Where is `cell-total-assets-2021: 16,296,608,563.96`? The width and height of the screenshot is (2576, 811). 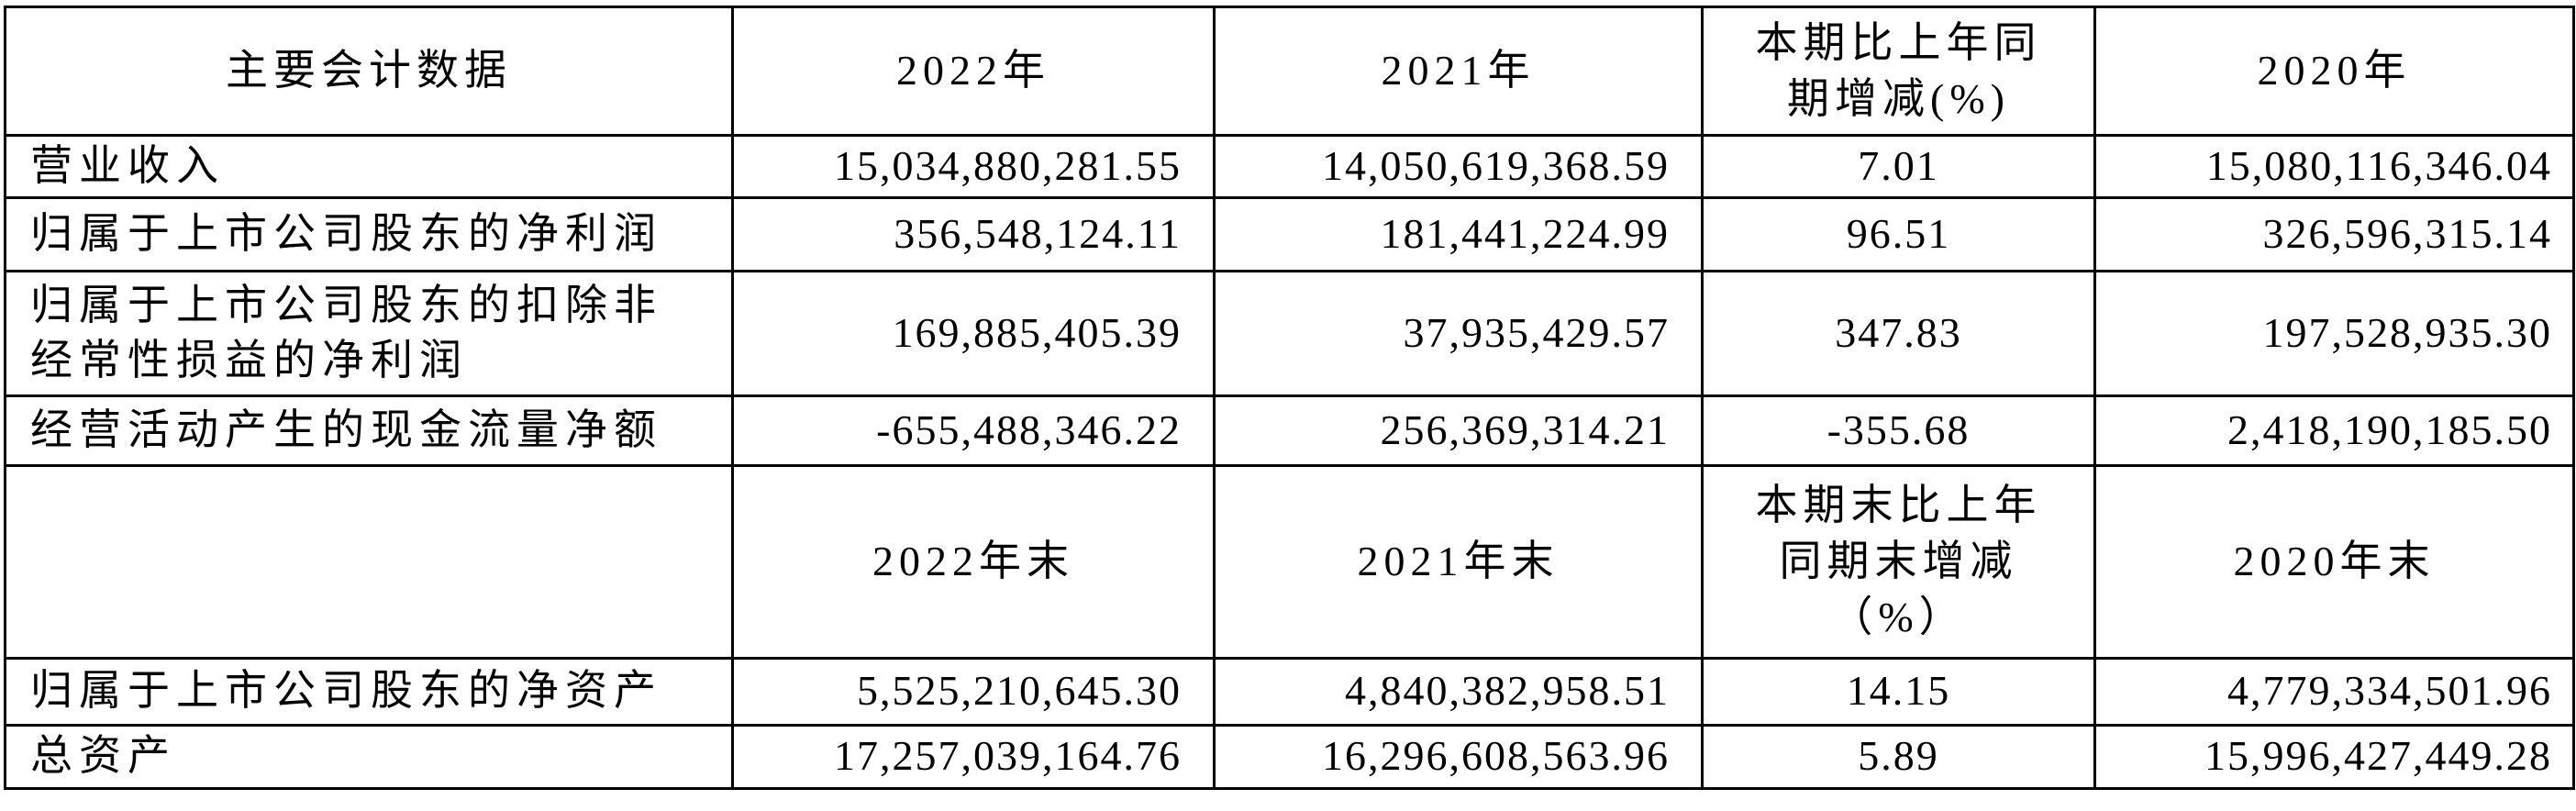 cell-total-assets-2021: 16,296,608,563.96 is located at coordinates (1458, 756).